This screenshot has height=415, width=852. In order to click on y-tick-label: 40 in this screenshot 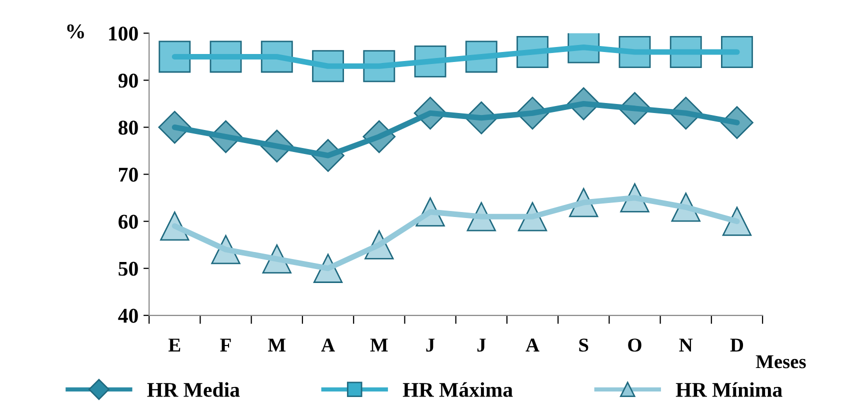, I will do `click(128, 315)`.